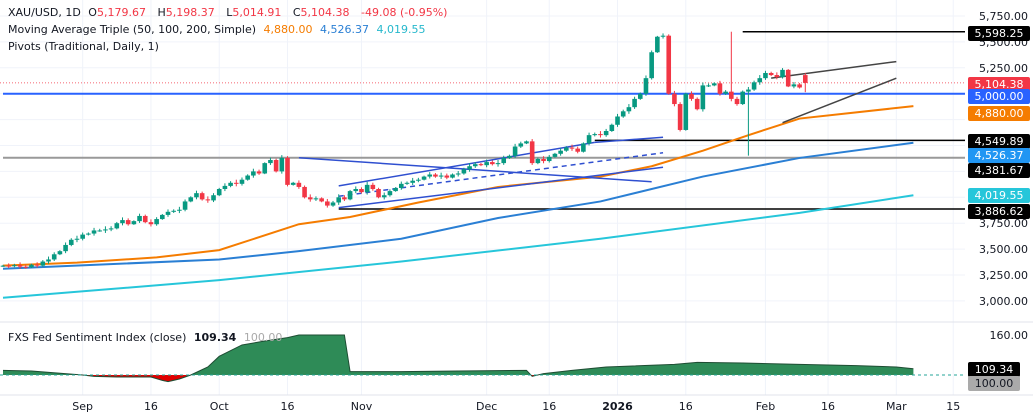 The height and width of the screenshot is (417, 1033). What do you see at coordinates (44, 12) in the screenshot?
I see `symbol-label: XAU/USD, 1D` at bounding box center [44, 12].